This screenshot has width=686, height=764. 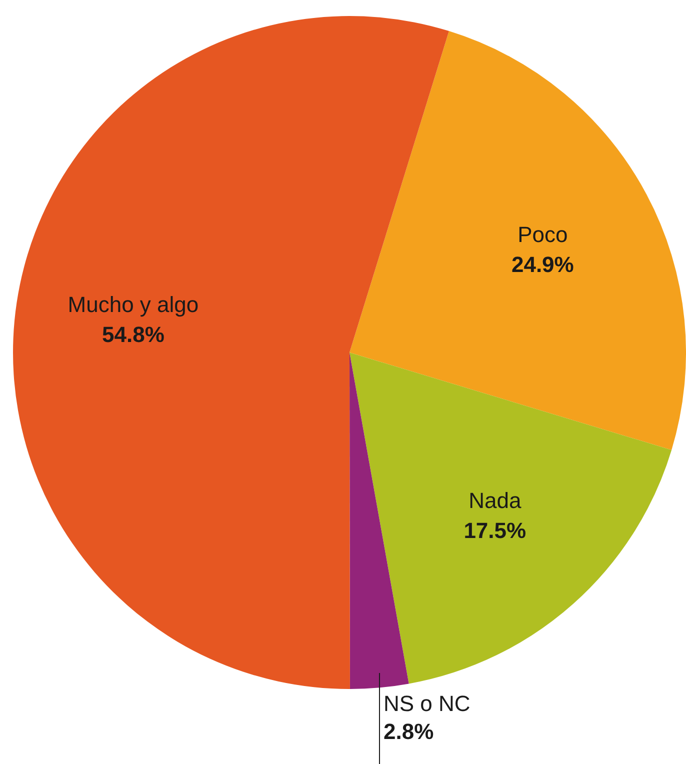 What do you see at coordinates (427, 703) in the screenshot?
I see `slice-label: NS o NC` at bounding box center [427, 703].